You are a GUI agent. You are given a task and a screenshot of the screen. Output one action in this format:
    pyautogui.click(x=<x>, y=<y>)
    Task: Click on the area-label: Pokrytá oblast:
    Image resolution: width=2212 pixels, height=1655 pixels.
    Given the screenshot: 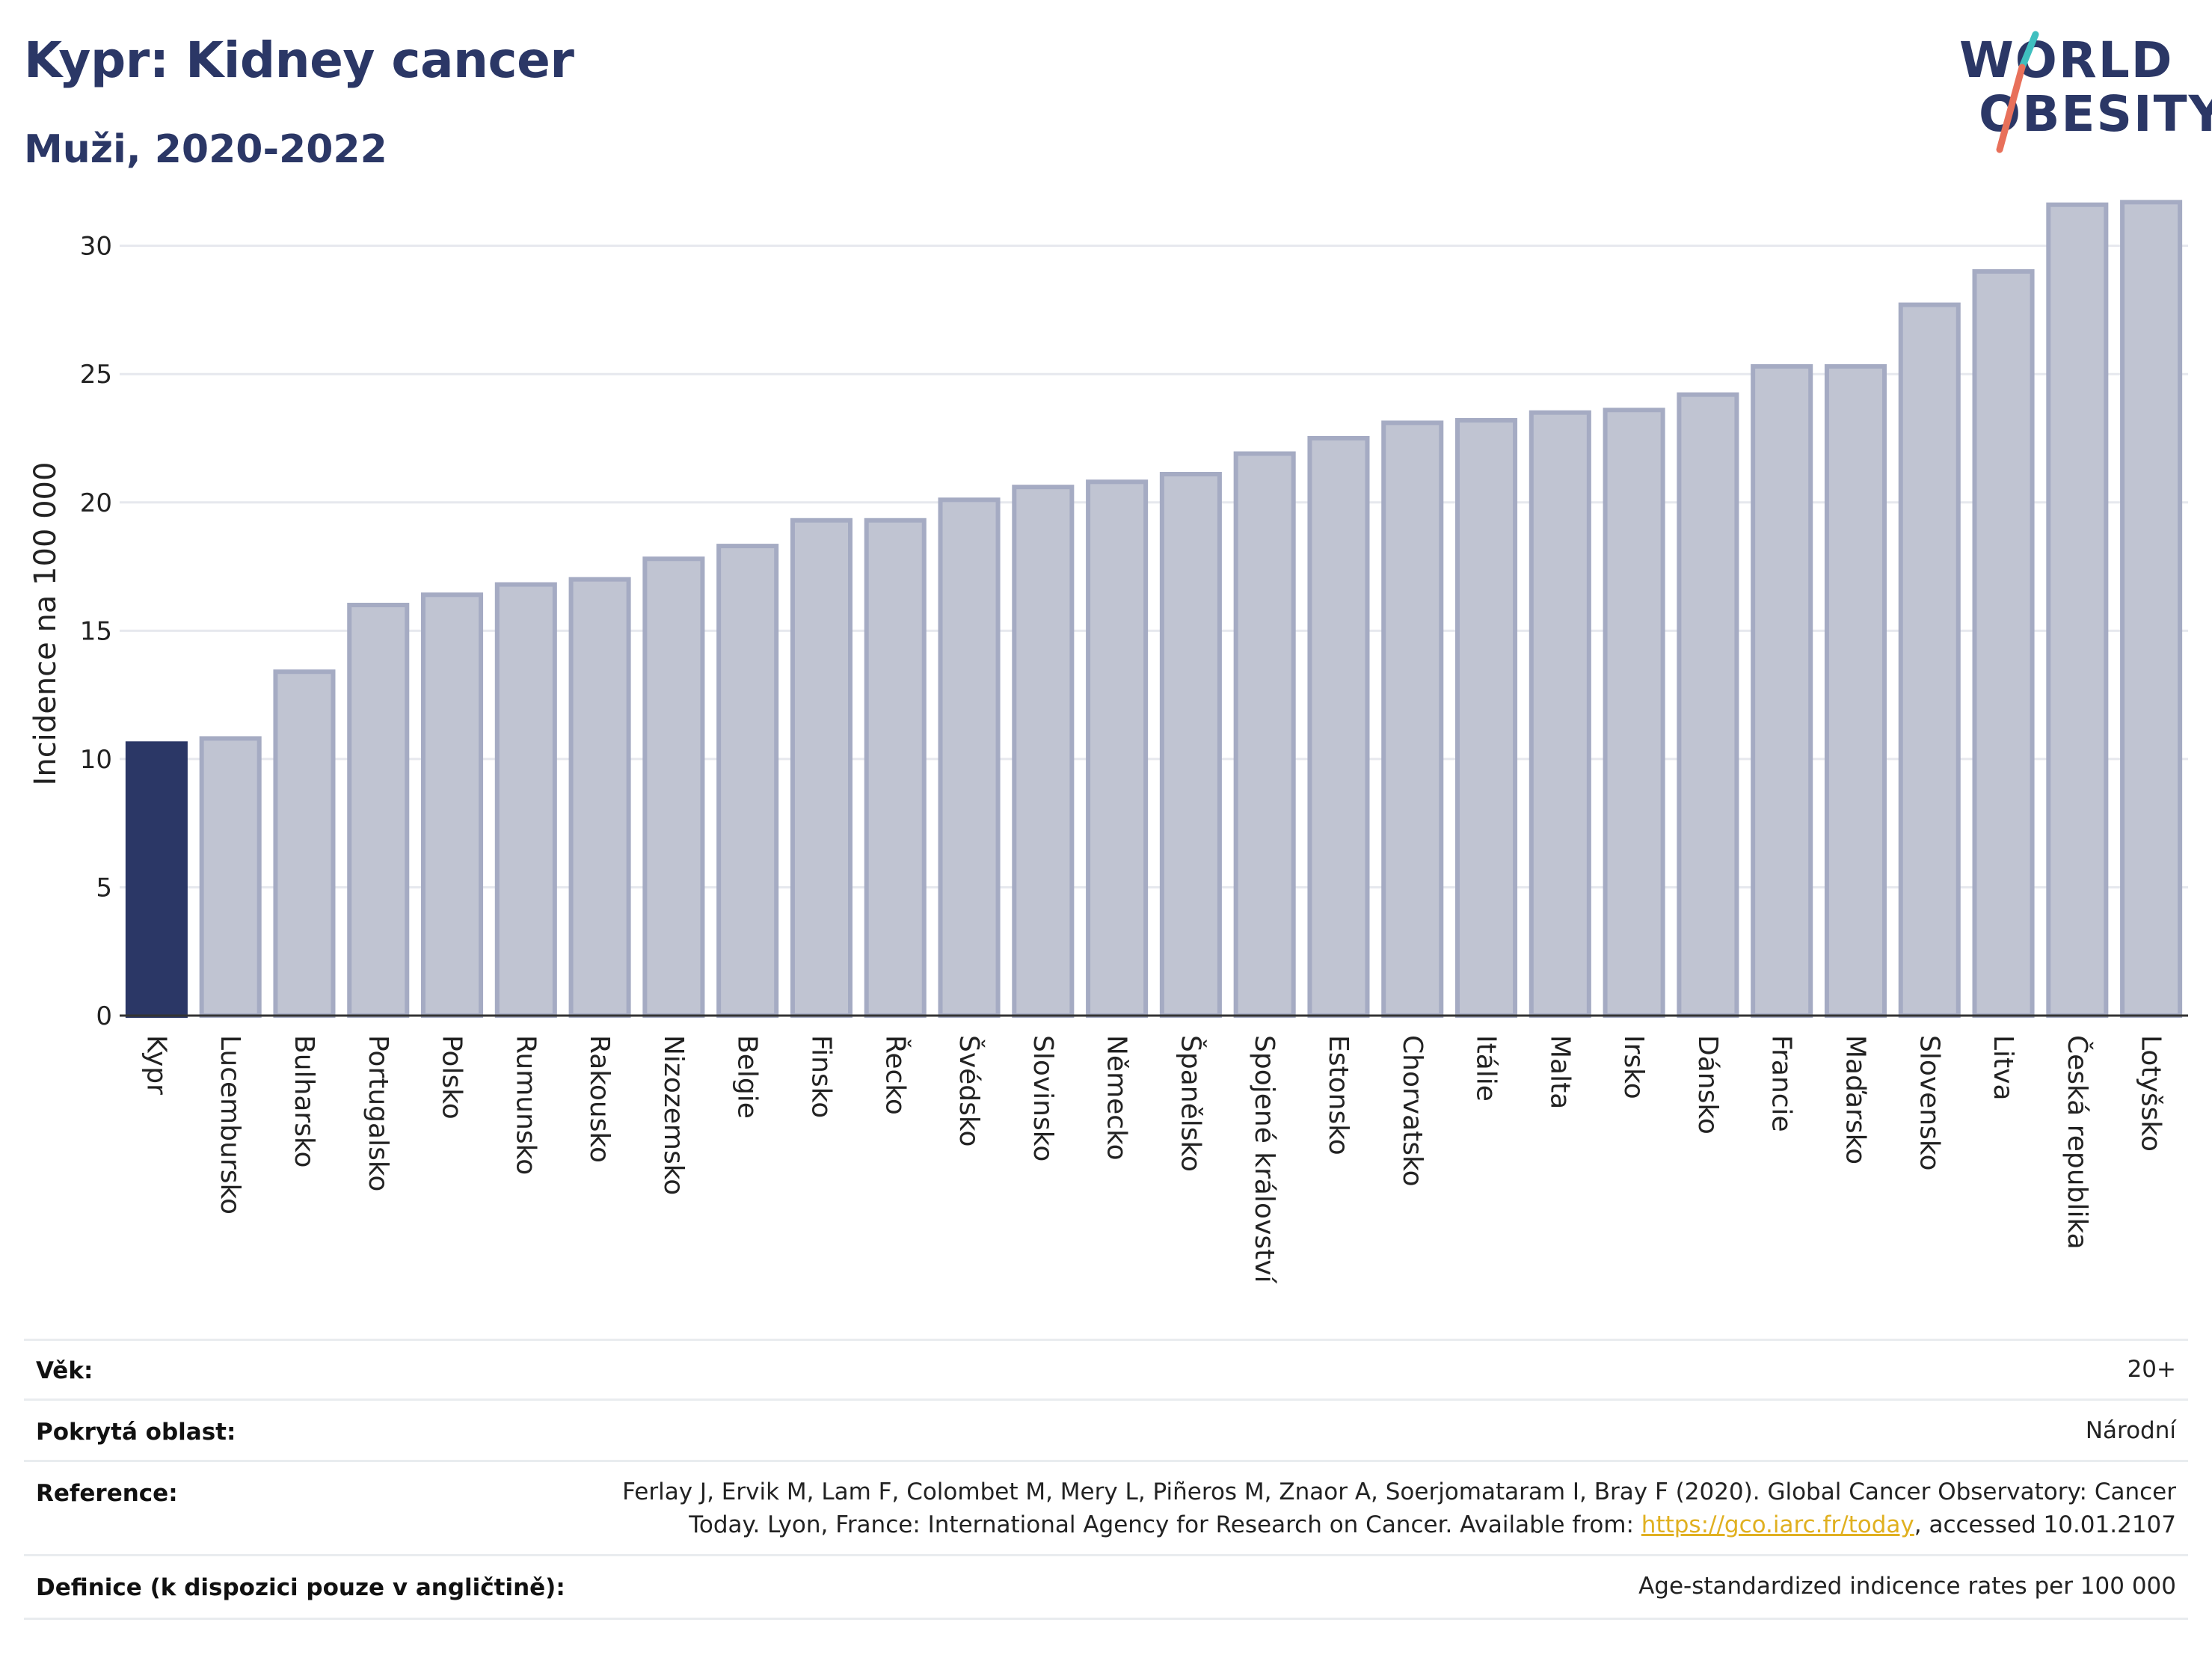 What is the action you would take?
    pyautogui.click(x=136, y=1432)
    